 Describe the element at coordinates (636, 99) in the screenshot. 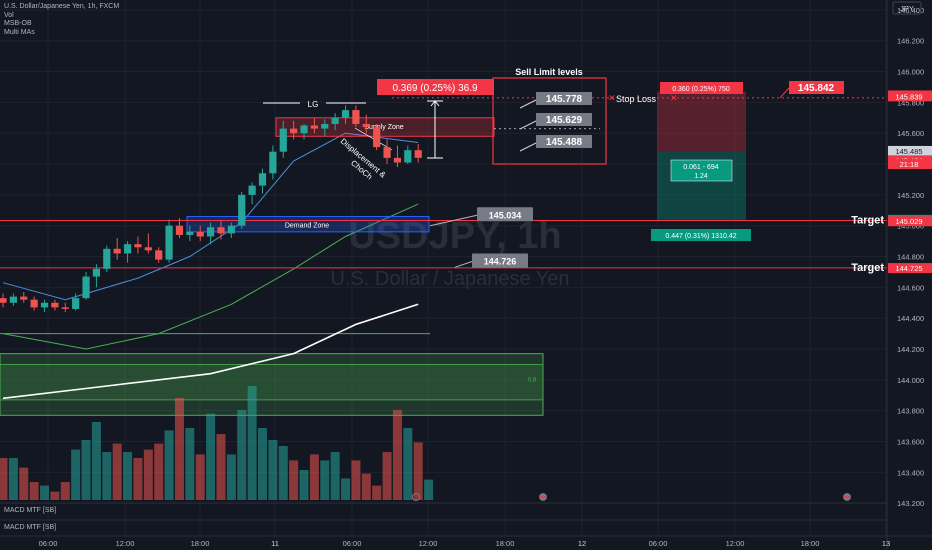

I see `stop-loss-label: Stop Loss` at that location.